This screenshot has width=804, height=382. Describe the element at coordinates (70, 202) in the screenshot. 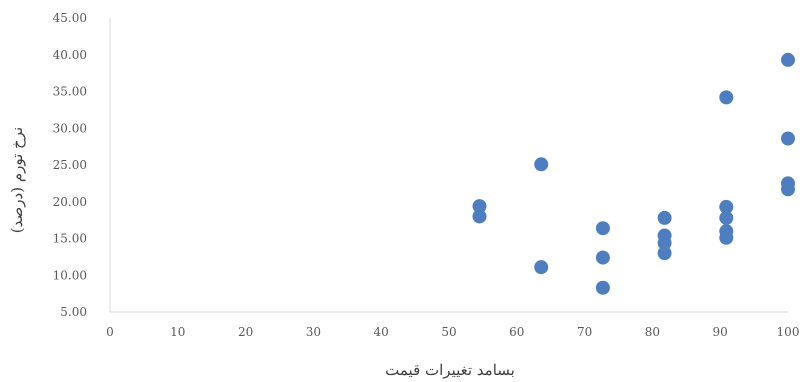

I see `y-tick-label: 20.00` at that location.